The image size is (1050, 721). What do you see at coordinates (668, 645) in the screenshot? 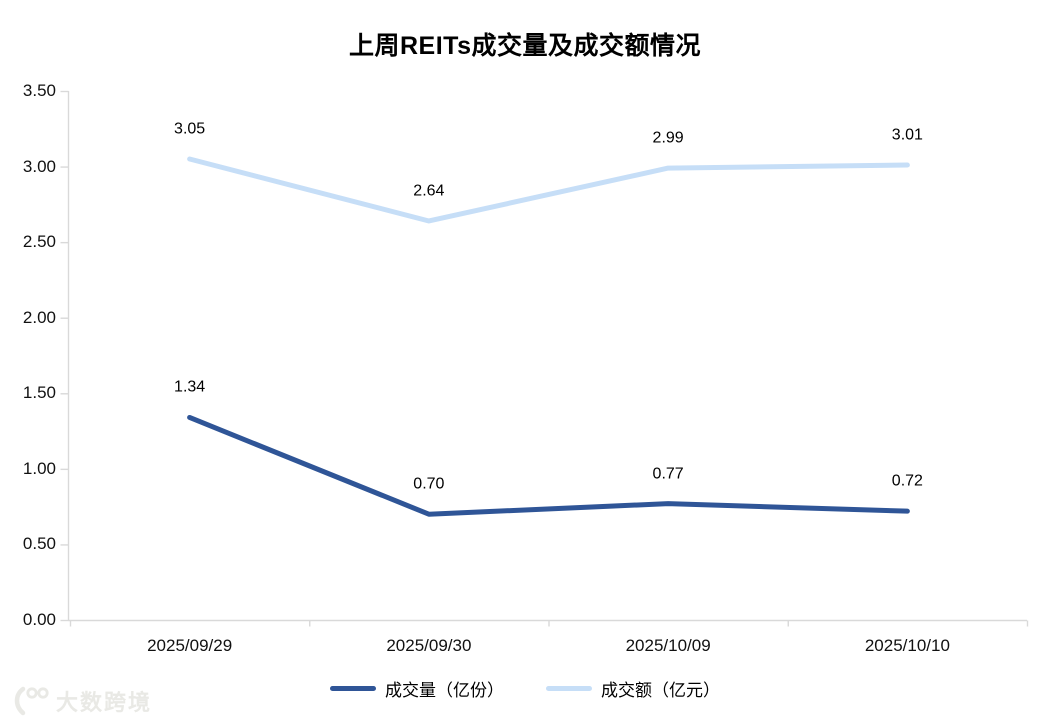
I see `x-tick-label: 2025/10/09` at bounding box center [668, 645].